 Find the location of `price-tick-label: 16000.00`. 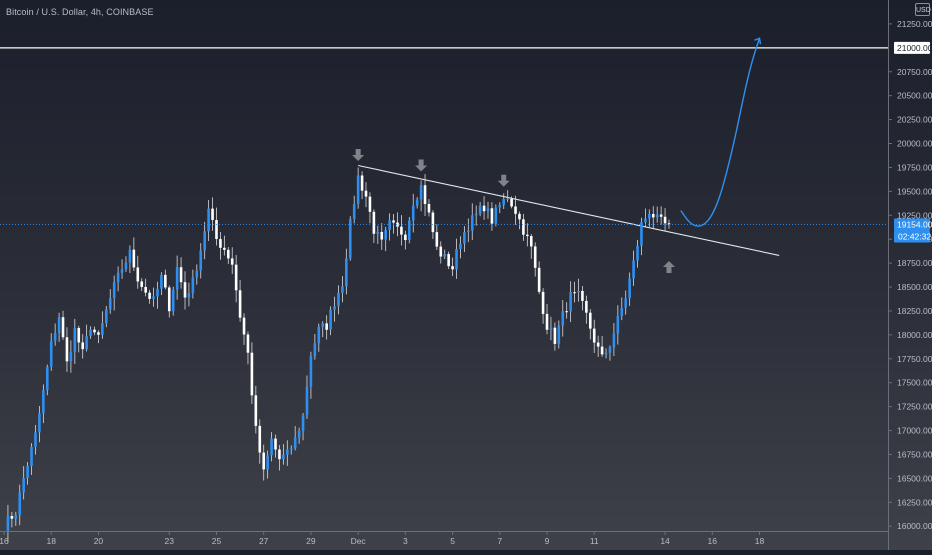

price-tick-label: 16000.00 is located at coordinates (914, 526).